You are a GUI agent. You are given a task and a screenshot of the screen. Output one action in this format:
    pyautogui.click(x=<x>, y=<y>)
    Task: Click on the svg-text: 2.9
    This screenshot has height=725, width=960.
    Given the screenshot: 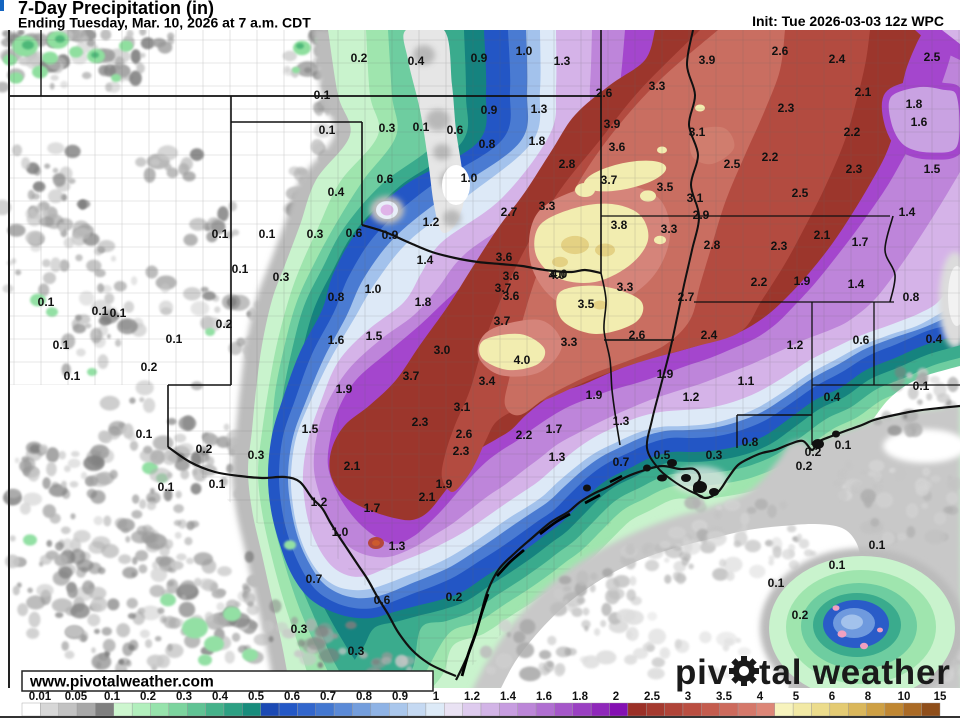 What is the action you would take?
    pyautogui.click(x=701, y=215)
    